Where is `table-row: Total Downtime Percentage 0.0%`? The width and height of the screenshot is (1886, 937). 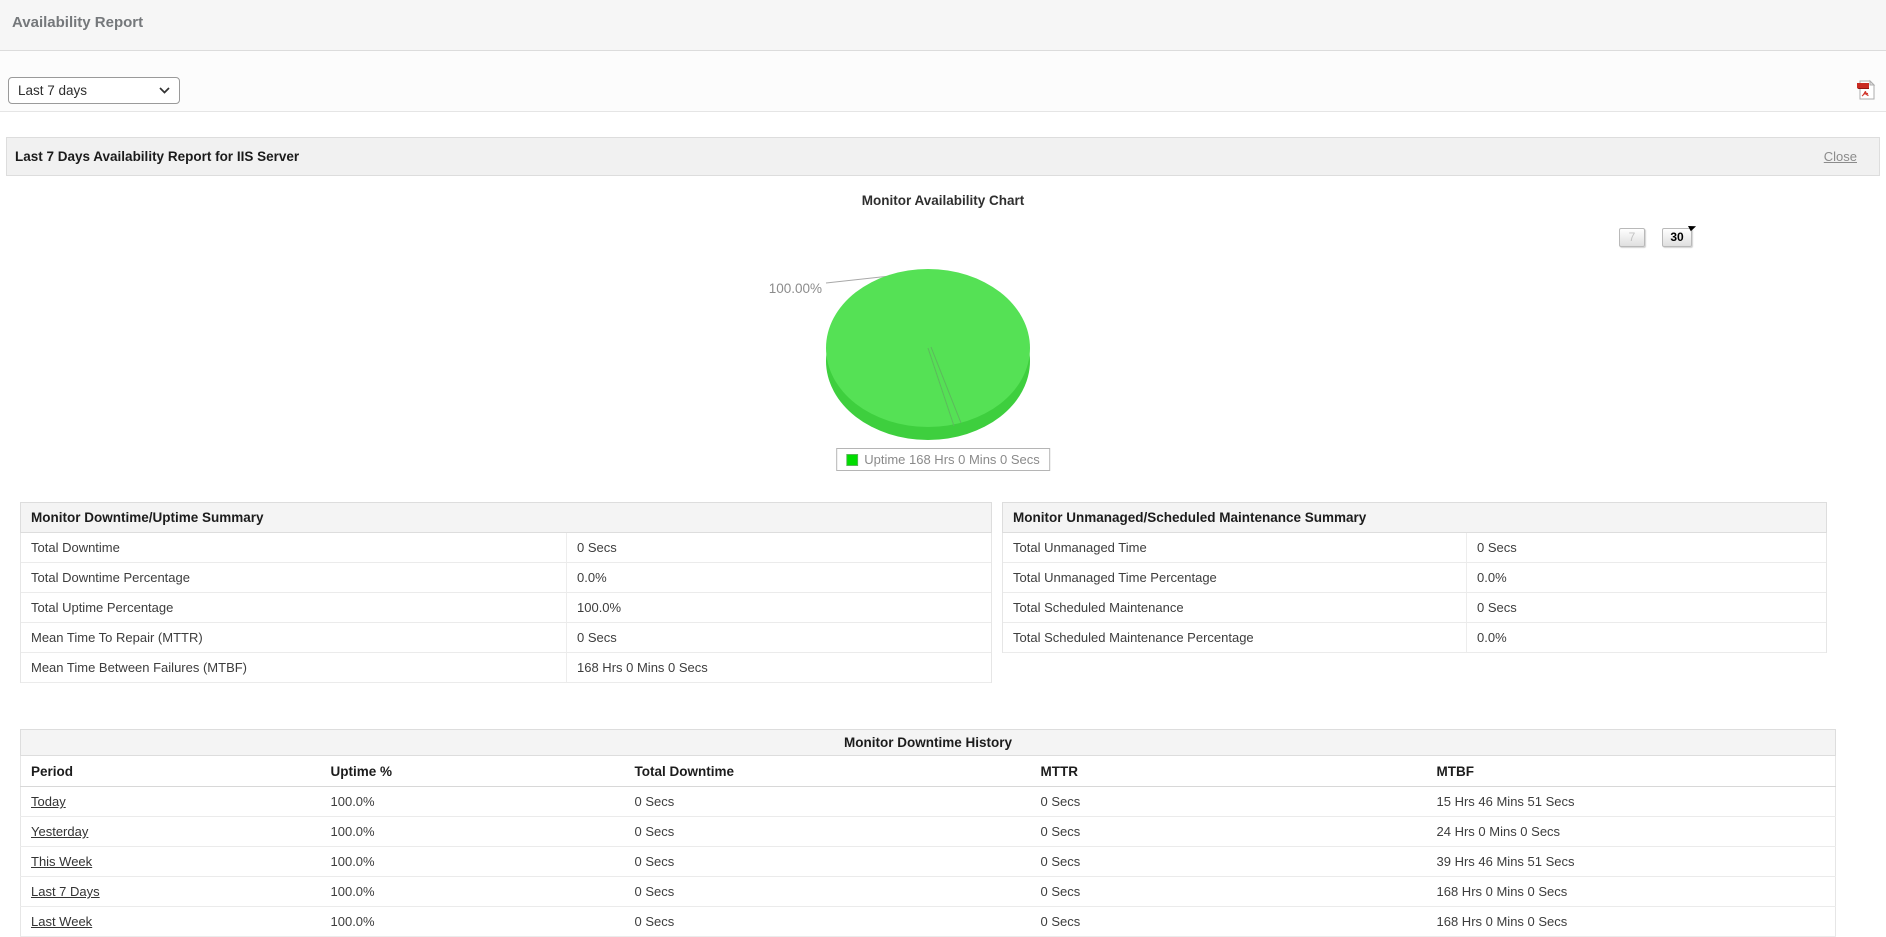
table-row: Total Downtime Percentage 0.0% is located at coordinates (506, 578).